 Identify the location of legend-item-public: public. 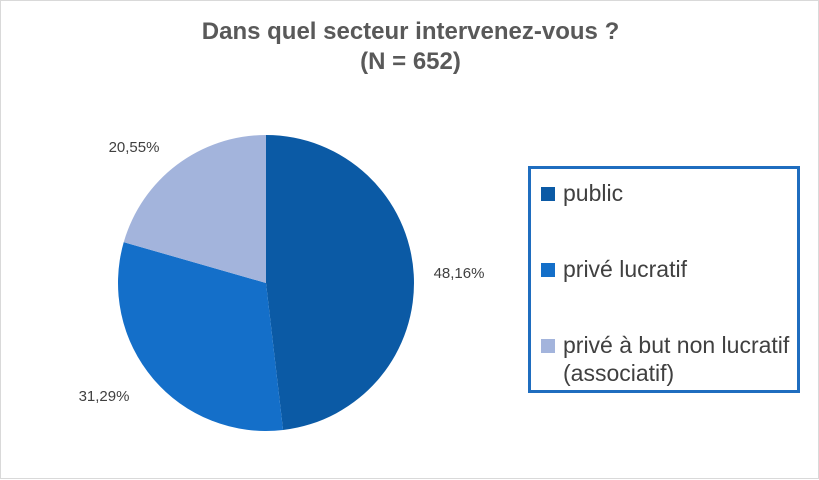
(582, 193).